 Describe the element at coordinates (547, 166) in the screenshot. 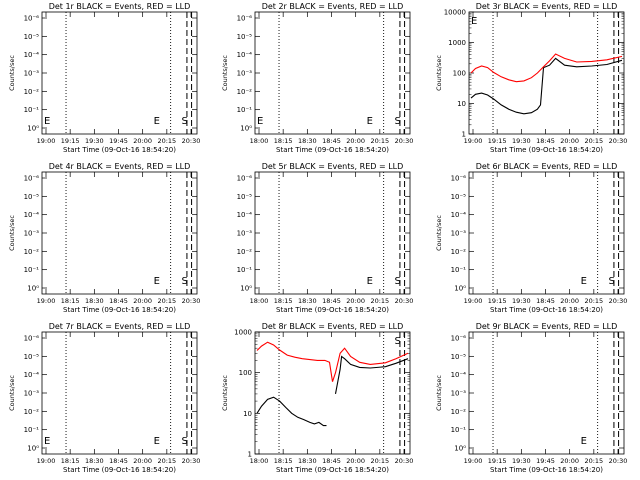

I see `panel-title: Det 6r BLACK = Events, RED = LLD` at that location.